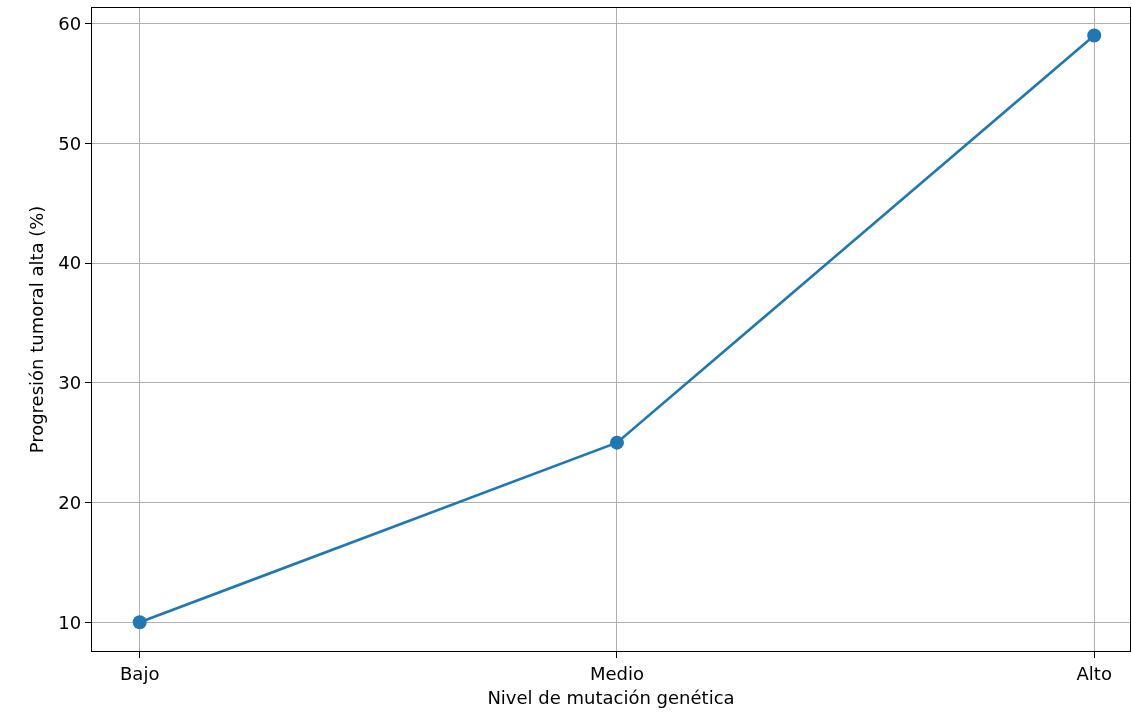  I want to click on x-tick-label: Alto, so click(1094, 673).